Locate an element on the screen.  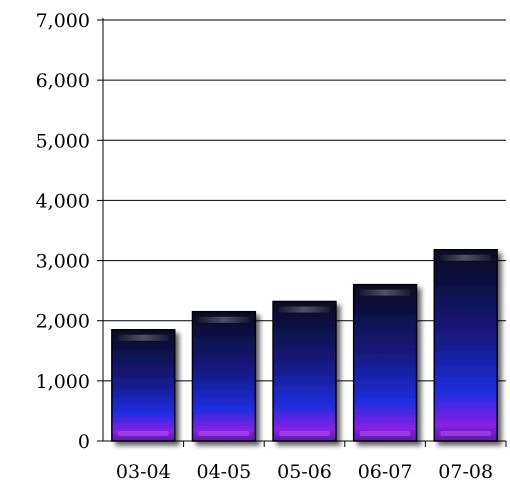
y-tick-label: 3,000 is located at coordinates (63, 262).